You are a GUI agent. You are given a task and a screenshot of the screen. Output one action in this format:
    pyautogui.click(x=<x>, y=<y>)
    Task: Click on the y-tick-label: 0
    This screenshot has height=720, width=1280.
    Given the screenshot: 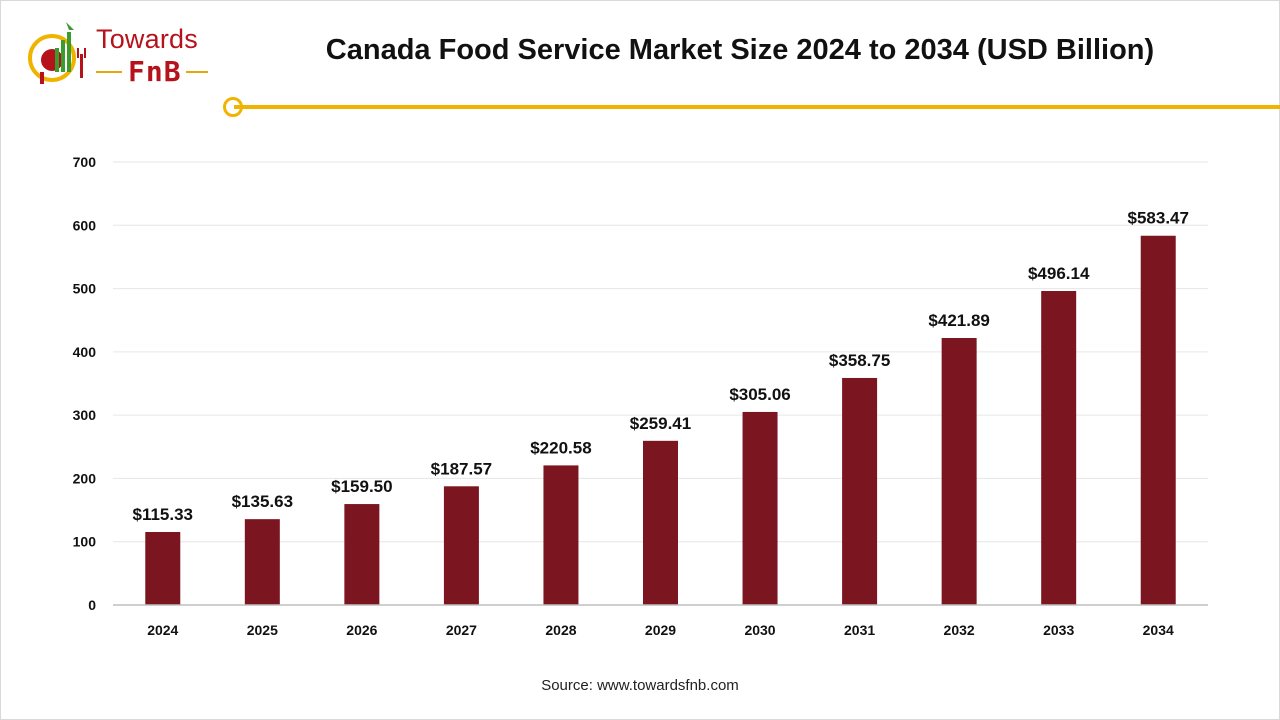 What is the action you would take?
    pyautogui.click(x=92, y=605)
    